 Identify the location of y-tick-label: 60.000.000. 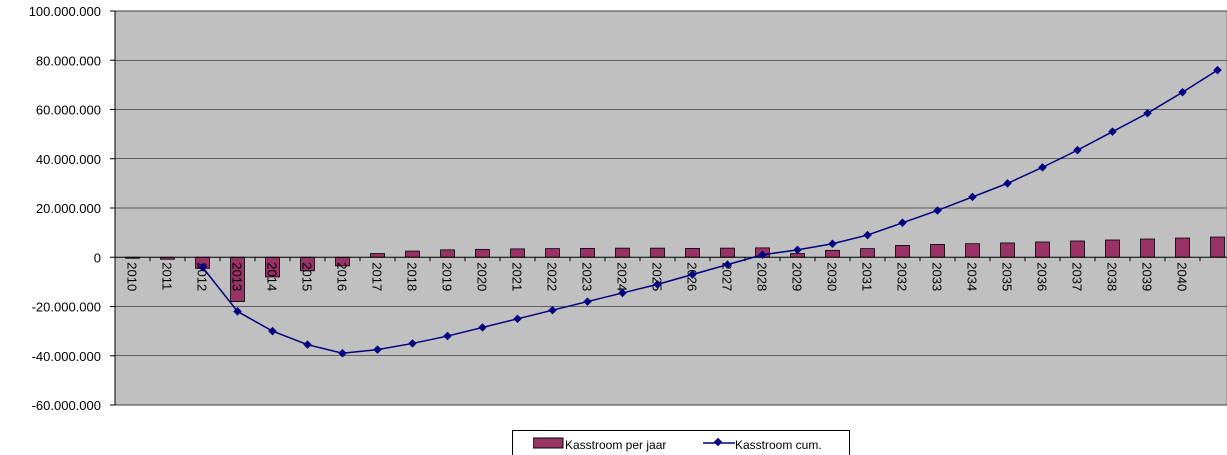
(68, 110).